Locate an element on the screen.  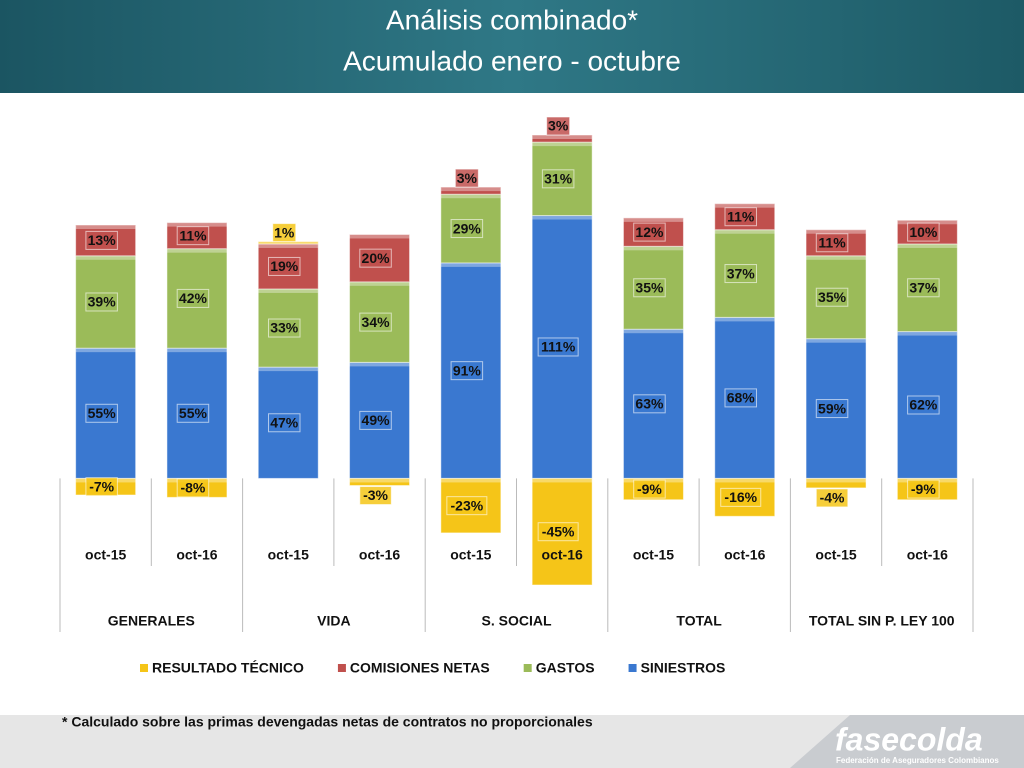
value-label: 3% is located at coordinates (467, 178).